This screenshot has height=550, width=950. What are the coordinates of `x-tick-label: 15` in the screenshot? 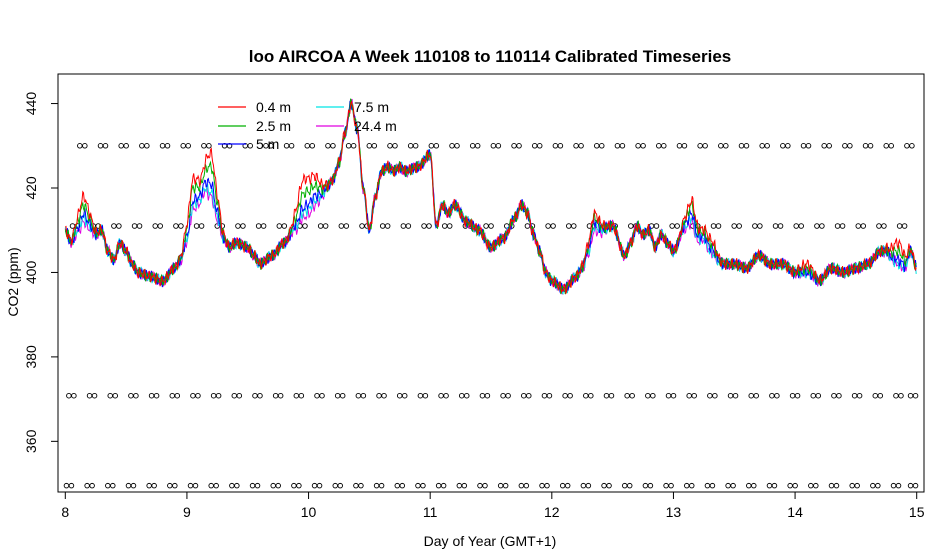 It's located at (917, 512).